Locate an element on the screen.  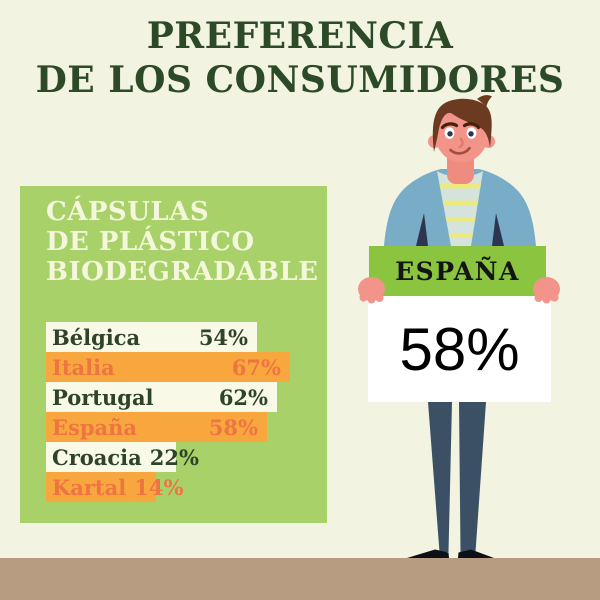
country-label: Kartal is located at coordinates (89, 487).